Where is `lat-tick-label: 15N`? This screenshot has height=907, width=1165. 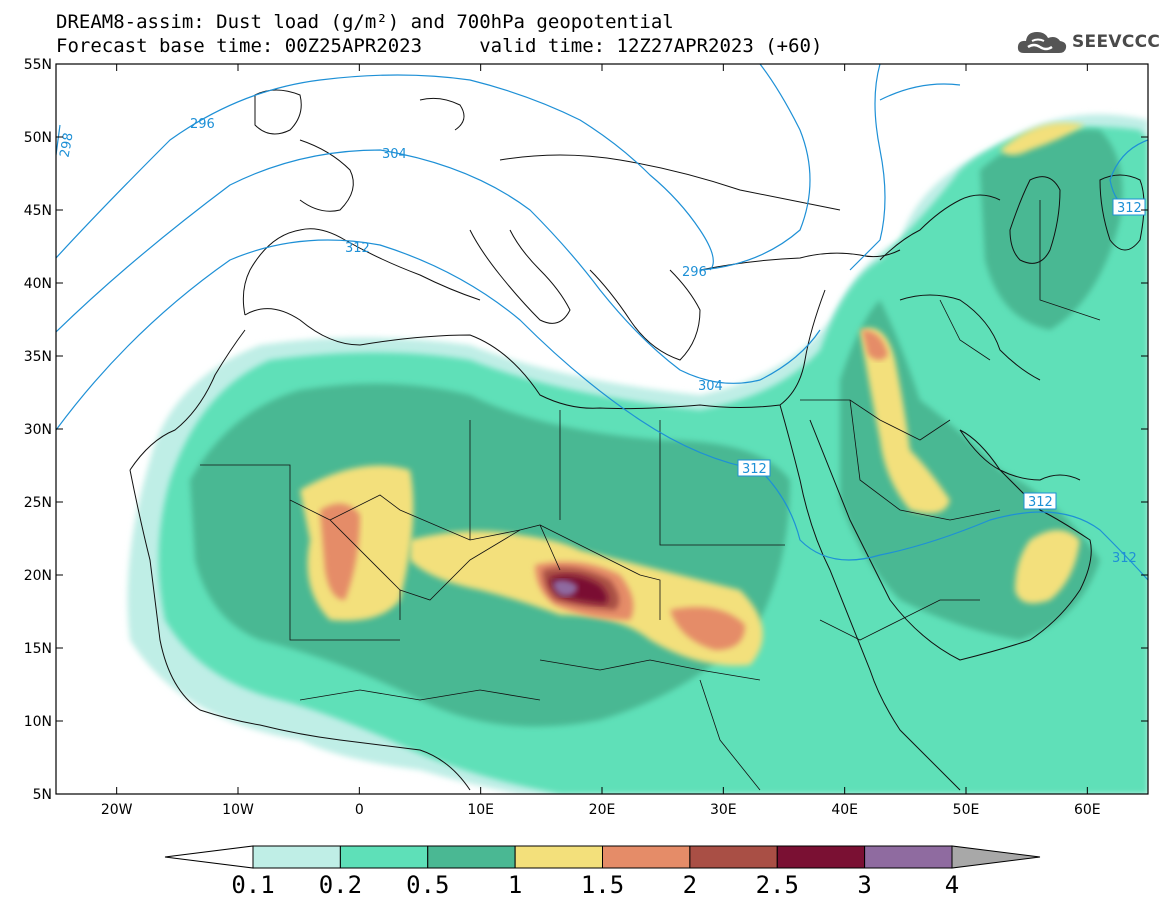
lat-tick-label: 15N is located at coordinates (38, 649).